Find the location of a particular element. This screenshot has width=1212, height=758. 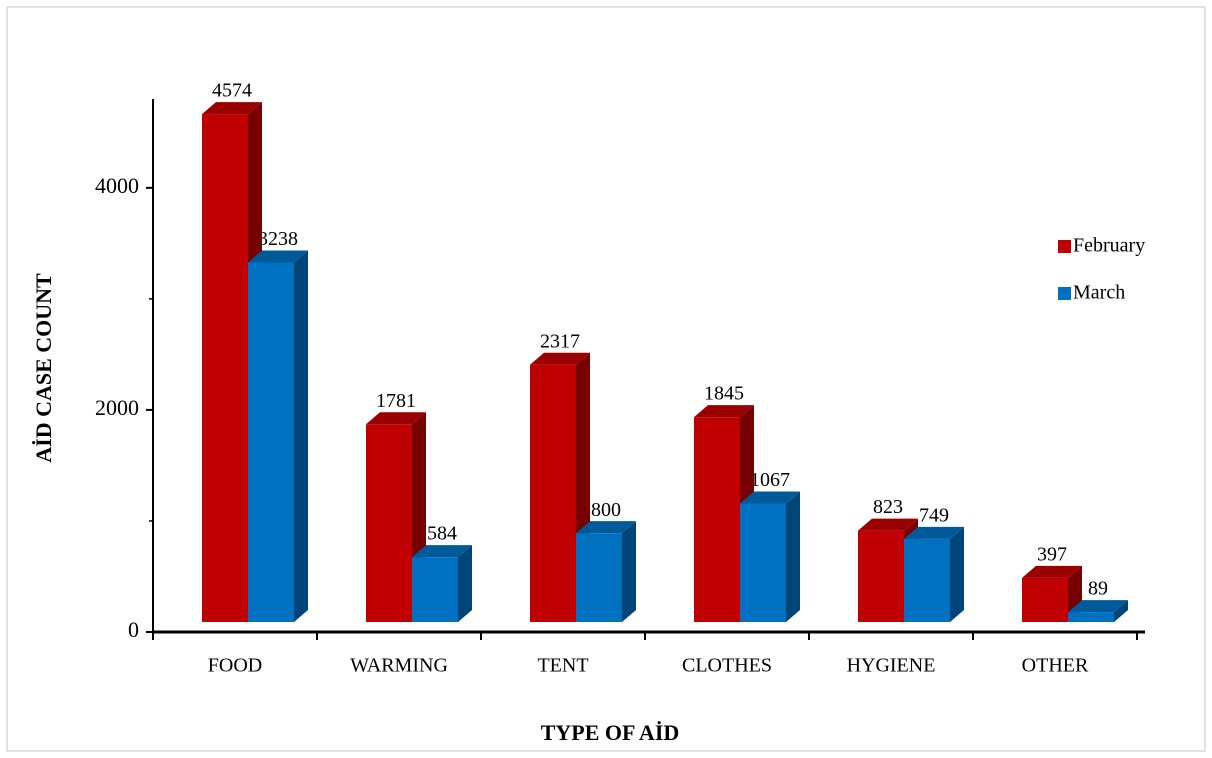

value-label: 1781 is located at coordinates (396, 401).